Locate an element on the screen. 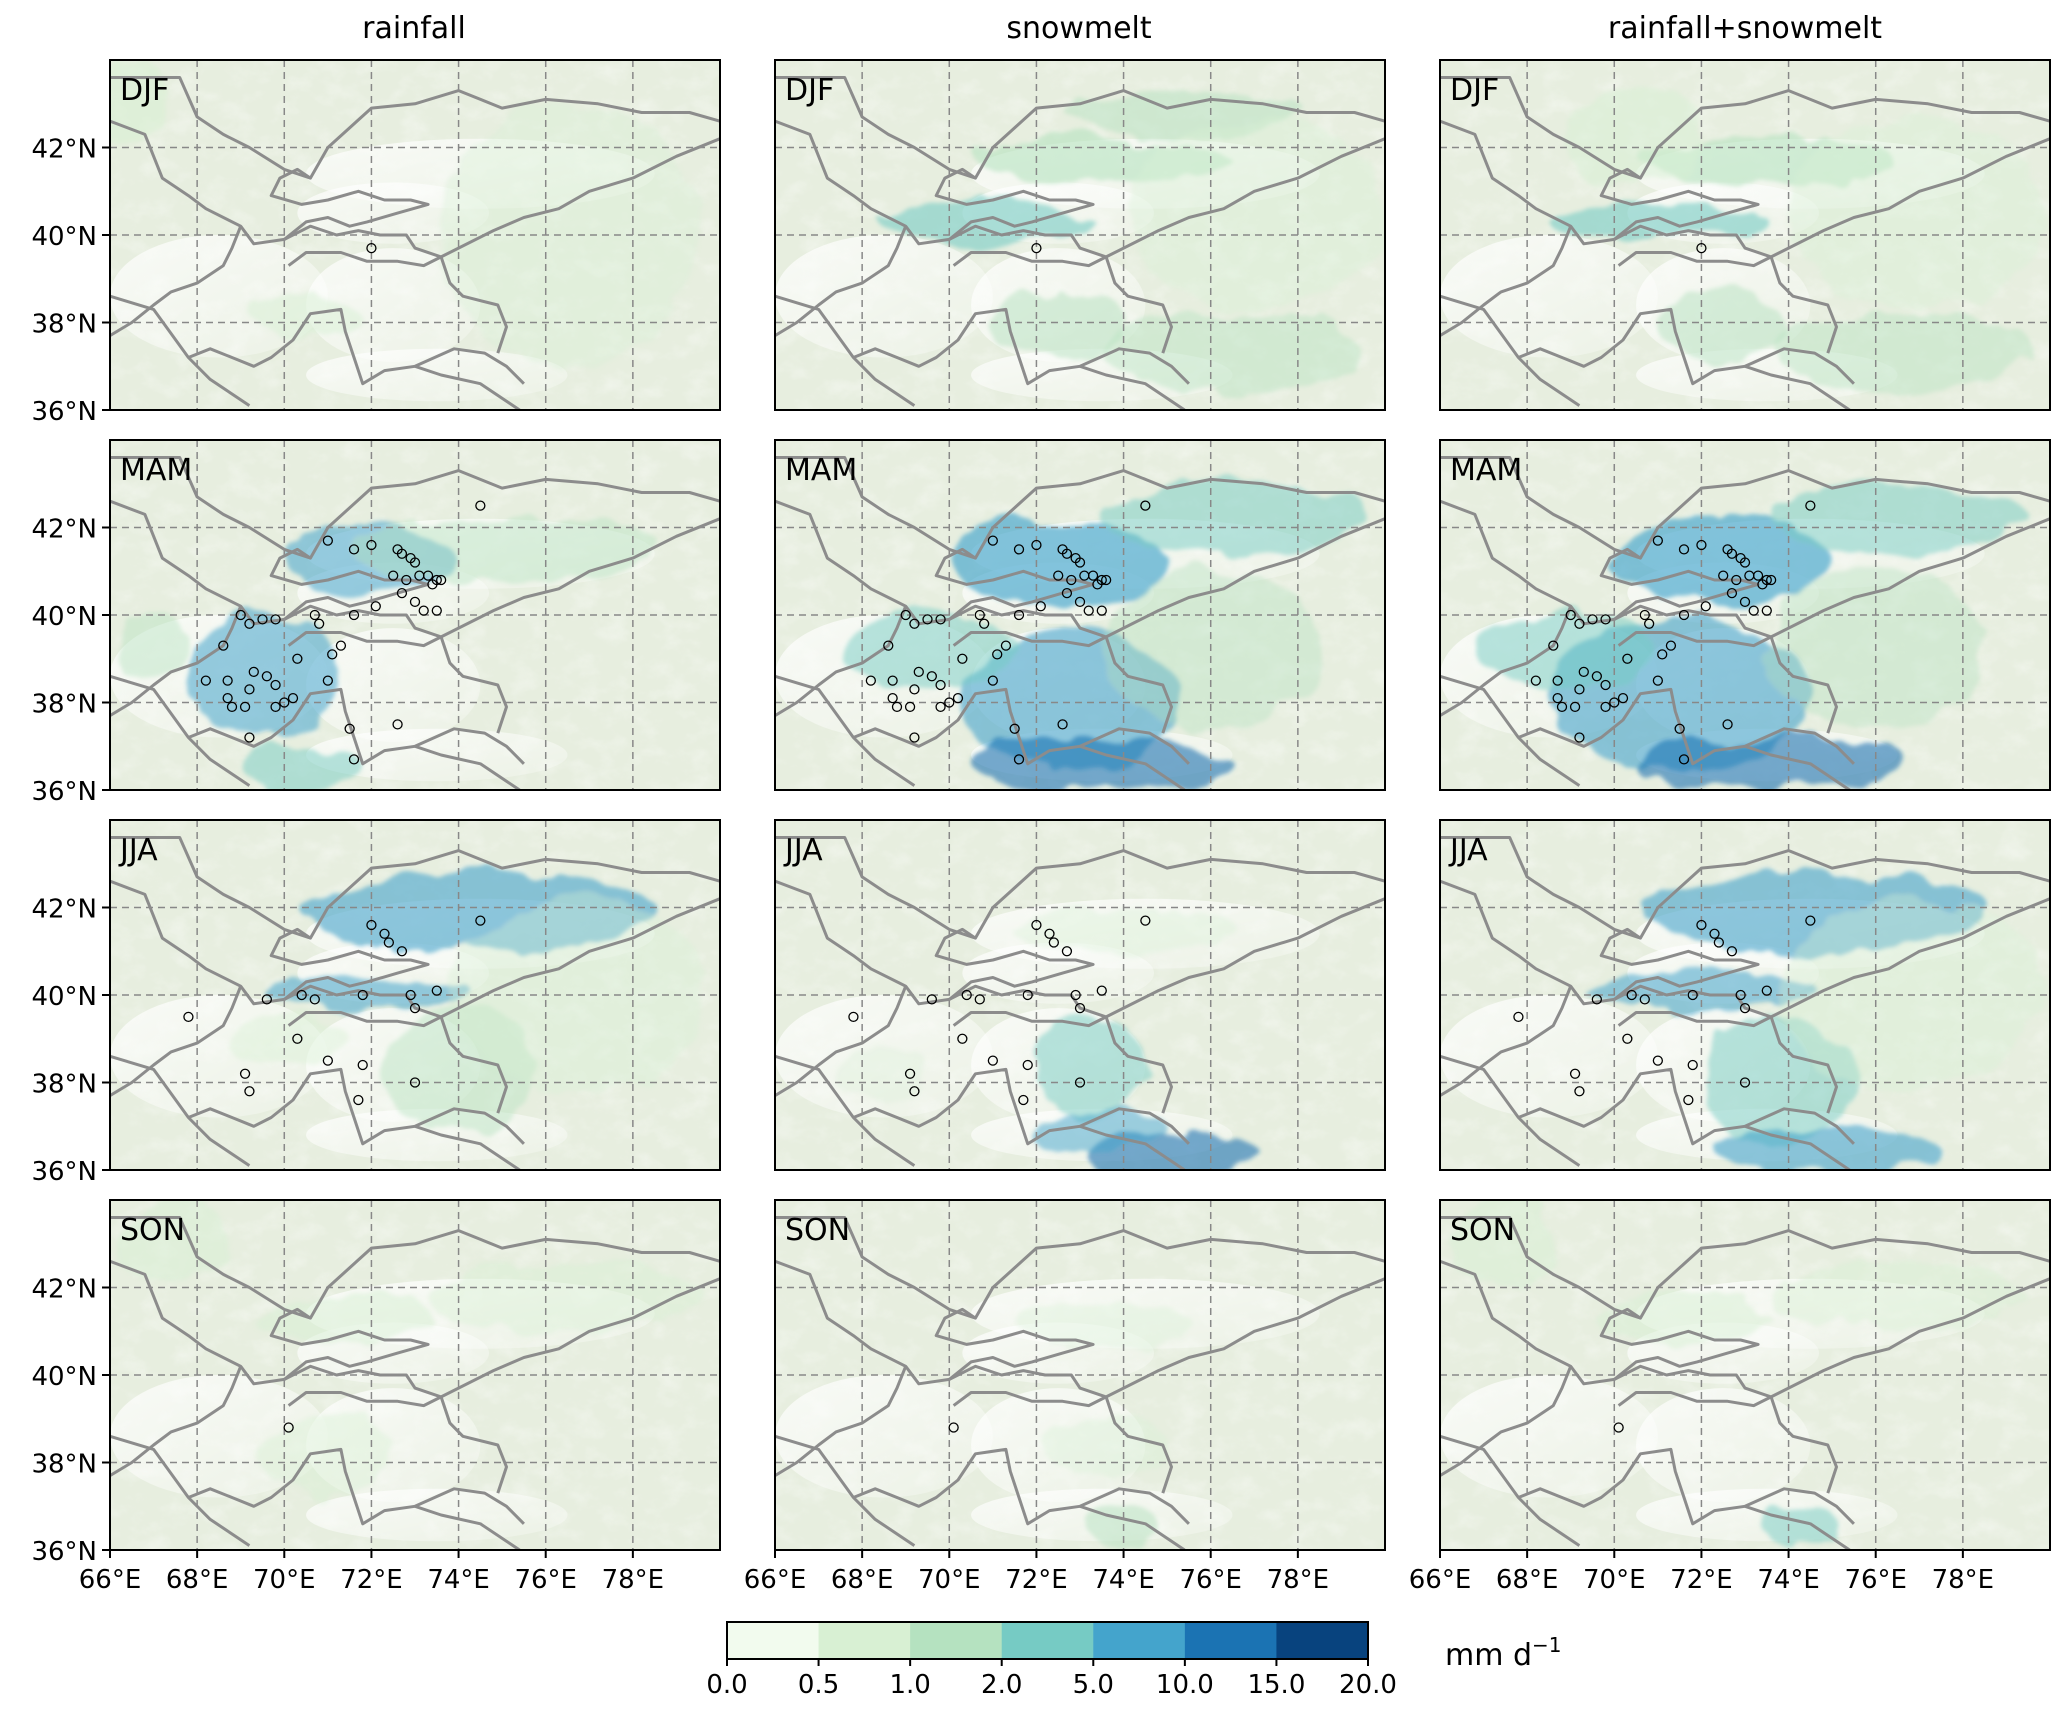 This screenshot has height=1718, width=2067. colorbar-boxes is located at coordinates (1048, 1640).